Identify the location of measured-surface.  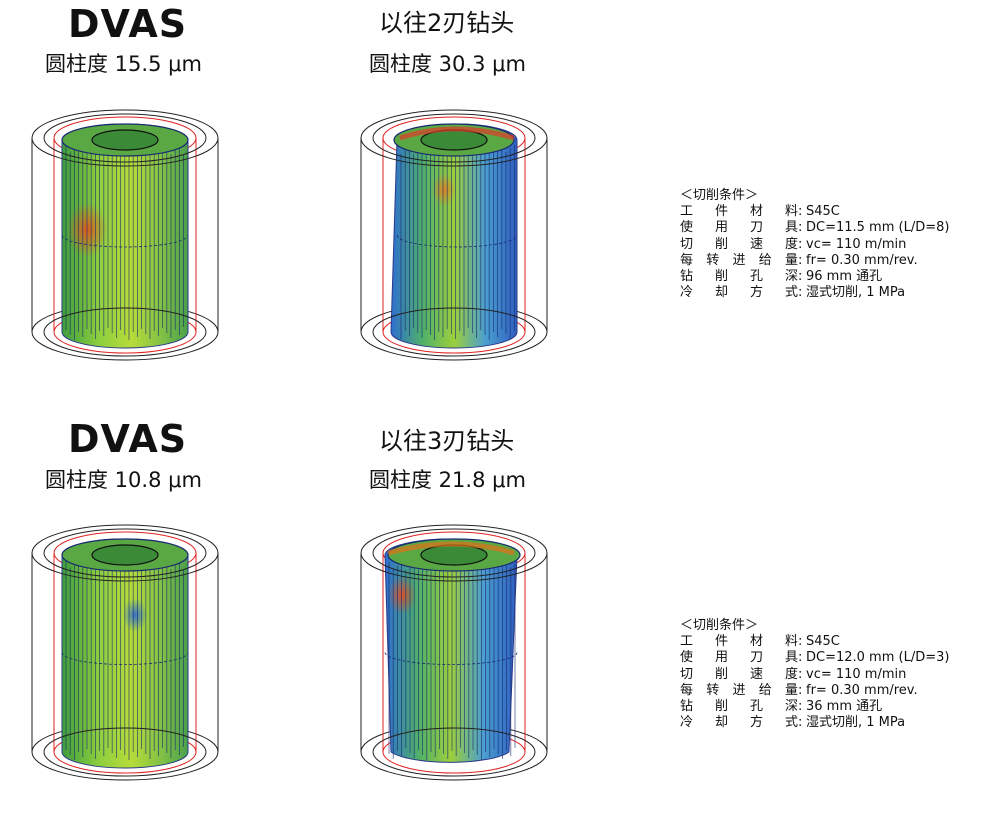
(454, 236).